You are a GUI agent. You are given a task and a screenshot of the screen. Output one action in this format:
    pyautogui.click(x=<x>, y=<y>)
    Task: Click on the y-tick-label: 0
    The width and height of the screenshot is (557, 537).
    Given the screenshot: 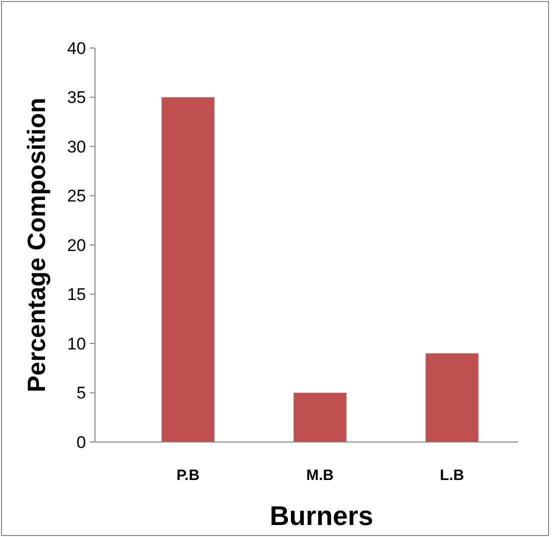 What is the action you would take?
    pyautogui.click(x=81, y=442)
    